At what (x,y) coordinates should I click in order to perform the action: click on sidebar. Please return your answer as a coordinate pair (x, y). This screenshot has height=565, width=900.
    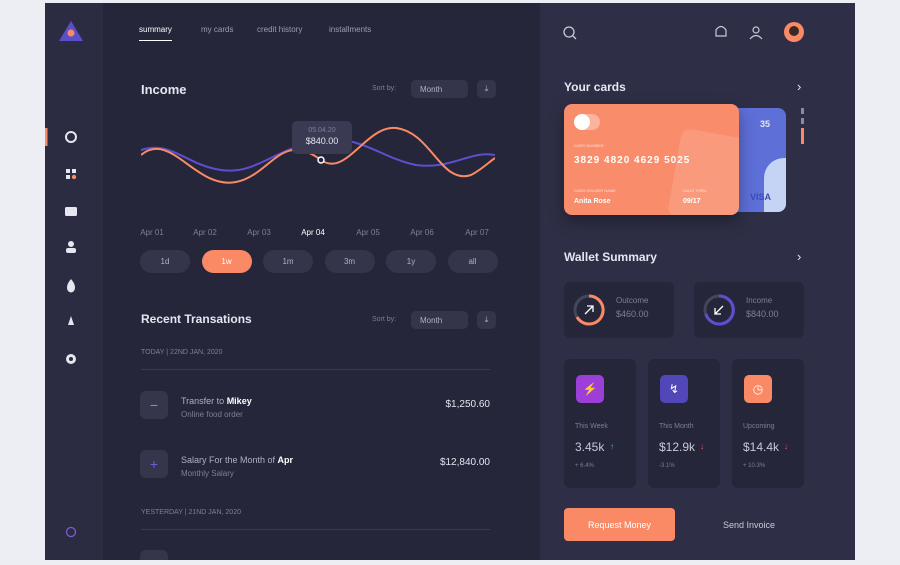
    Looking at the image, I should click on (74, 281).